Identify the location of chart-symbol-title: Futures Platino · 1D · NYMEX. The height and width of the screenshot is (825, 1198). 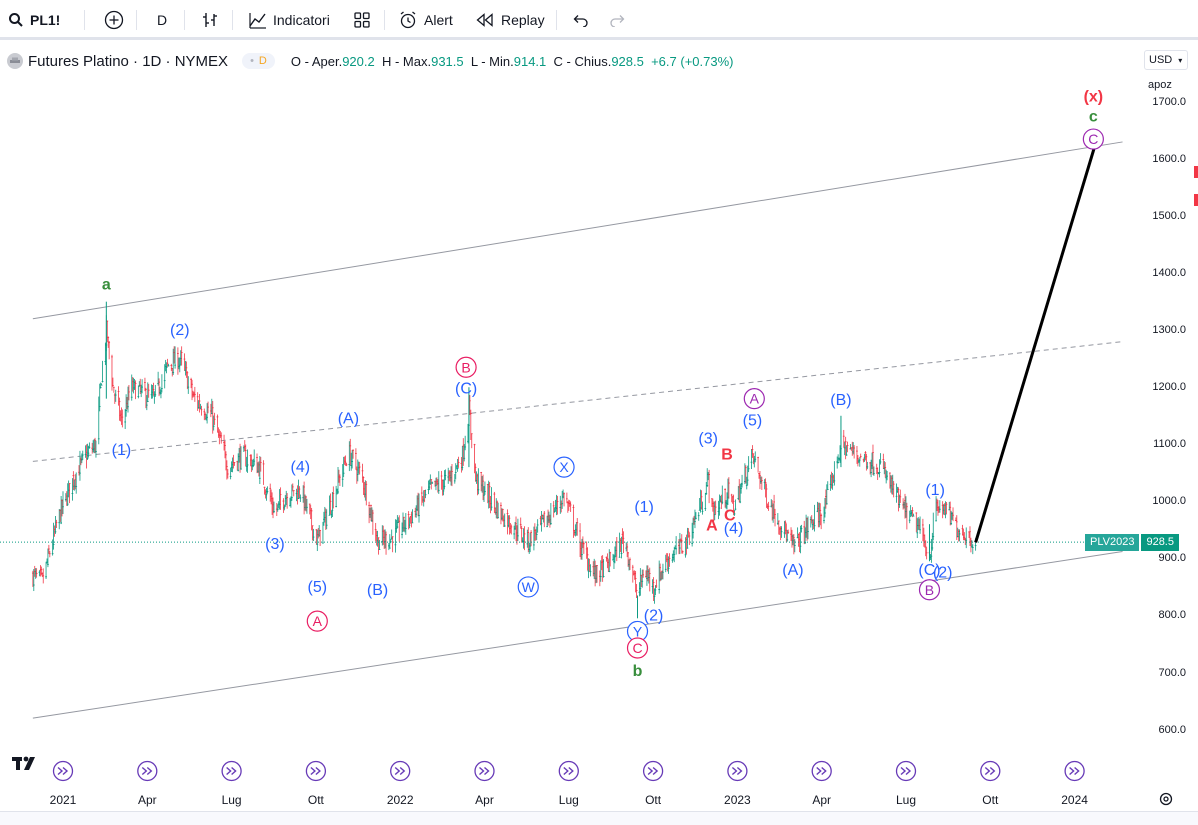
(128, 61).